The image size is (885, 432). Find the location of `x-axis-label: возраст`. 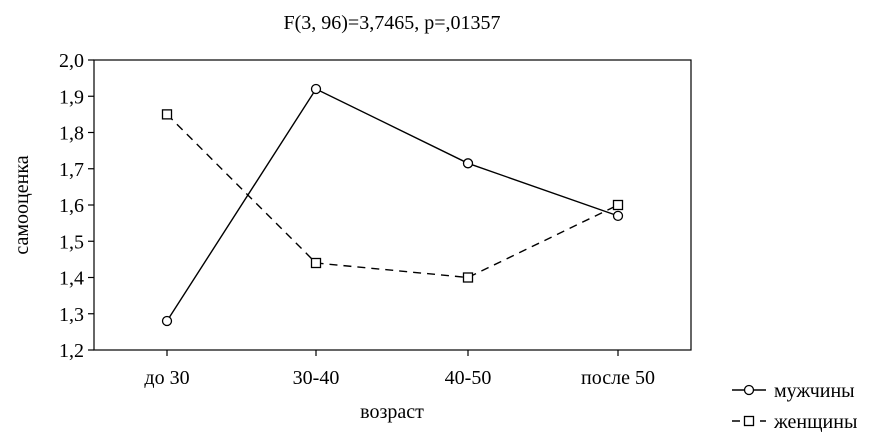

x-axis-label: возраст is located at coordinates (392, 412).